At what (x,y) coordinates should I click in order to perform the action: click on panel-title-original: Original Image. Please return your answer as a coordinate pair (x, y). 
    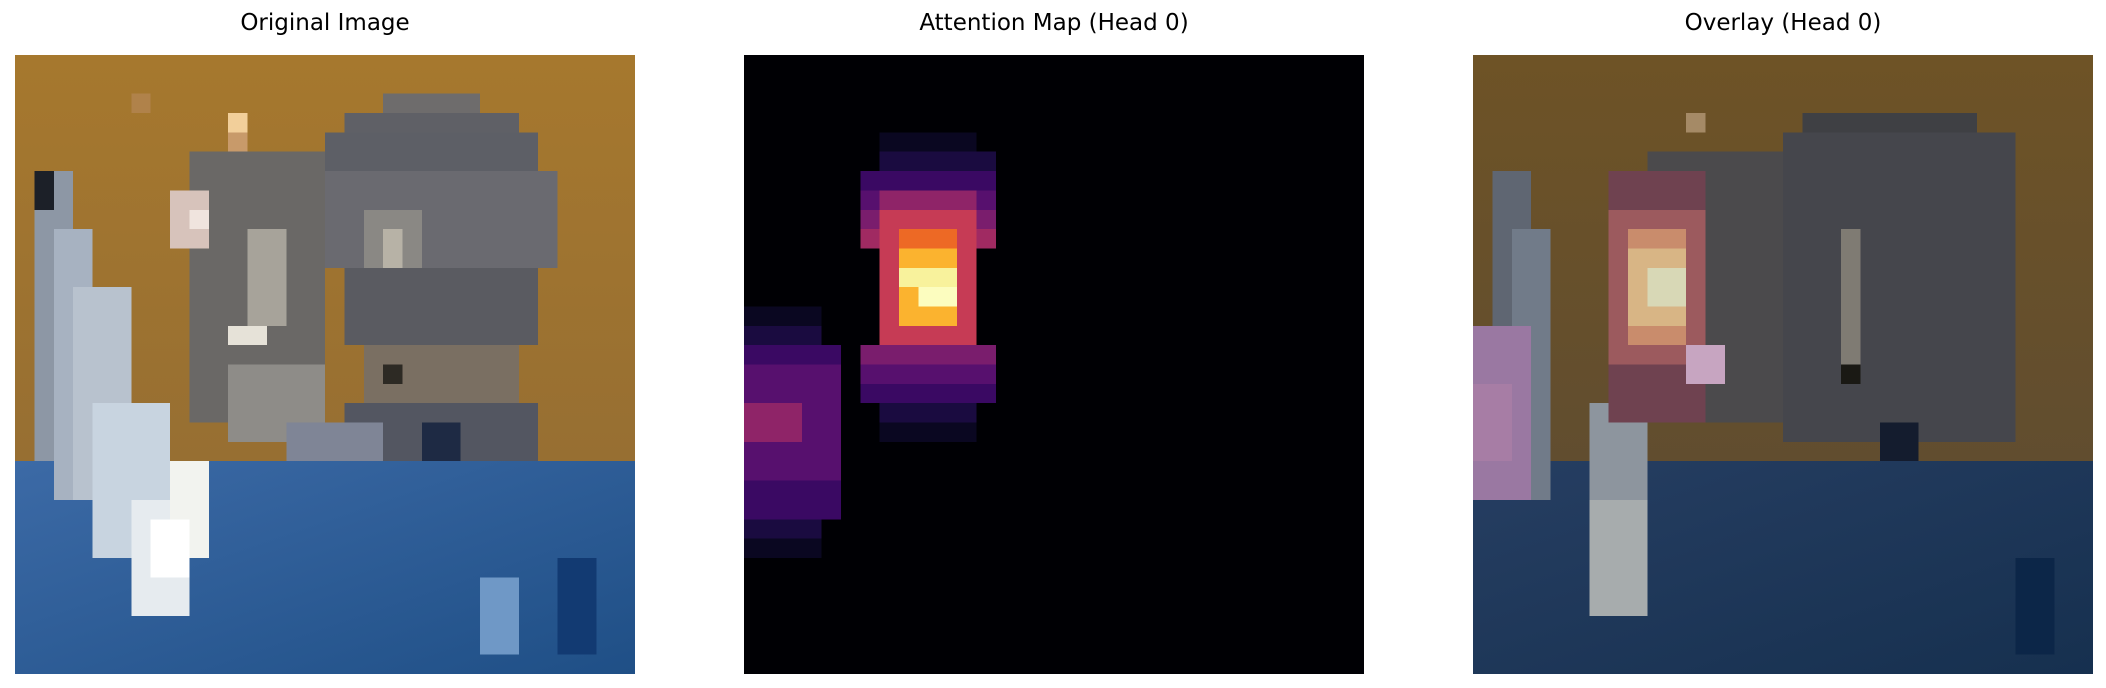
    Looking at the image, I should click on (325, 23).